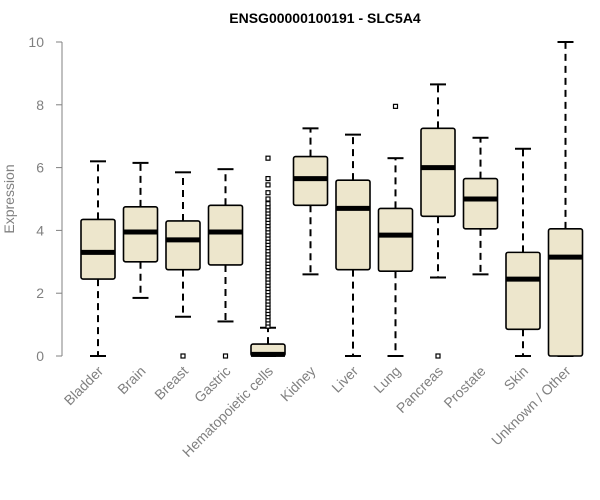 Image resolution: width=600 pixels, height=500 pixels. I want to click on chart-title: ENSG00000100191 - SLC5A4, so click(325, 18).